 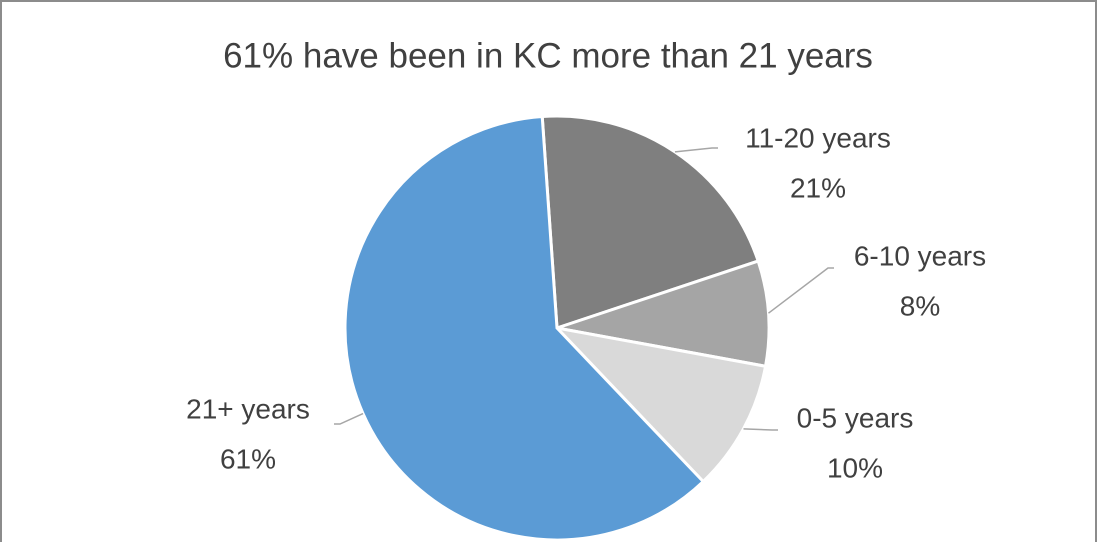 What do you see at coordinates (818, 137) in the screenshot?
I see `slice-label: 11-20 years` at bounding box center [818, 137].